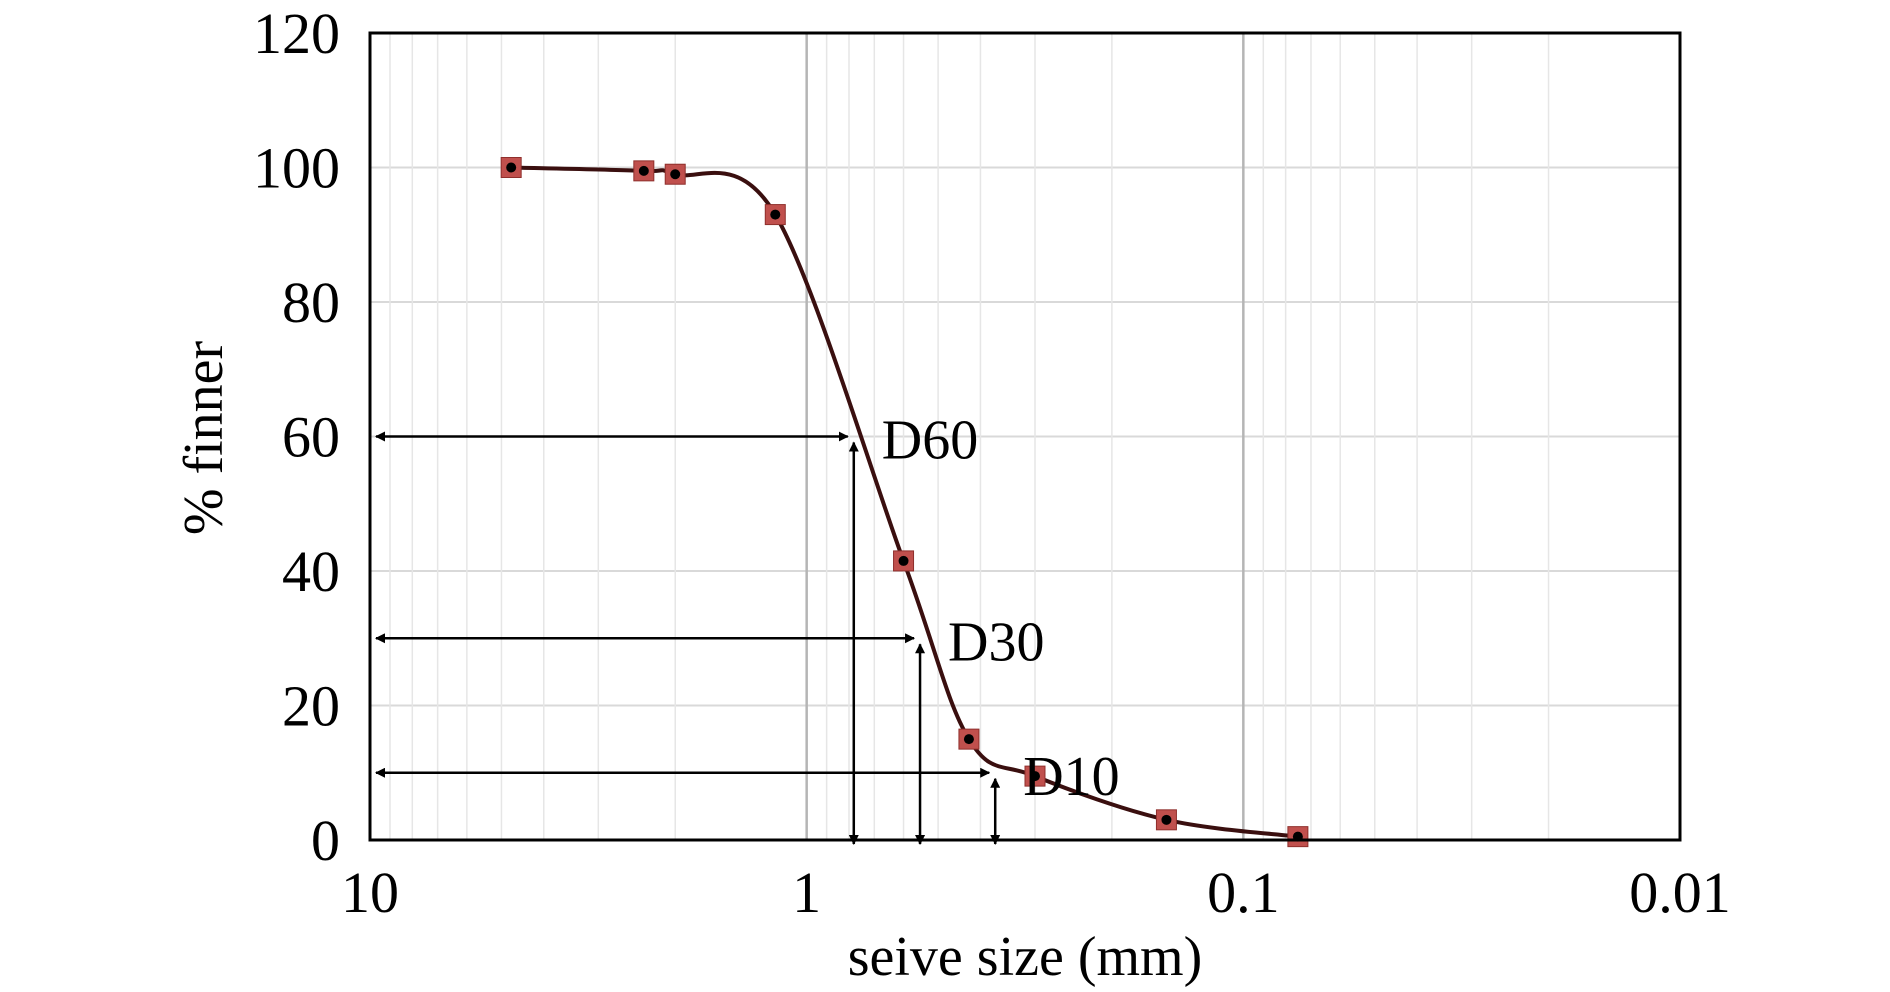  I want to click on y-tick-label: 80, so click(311, 302).